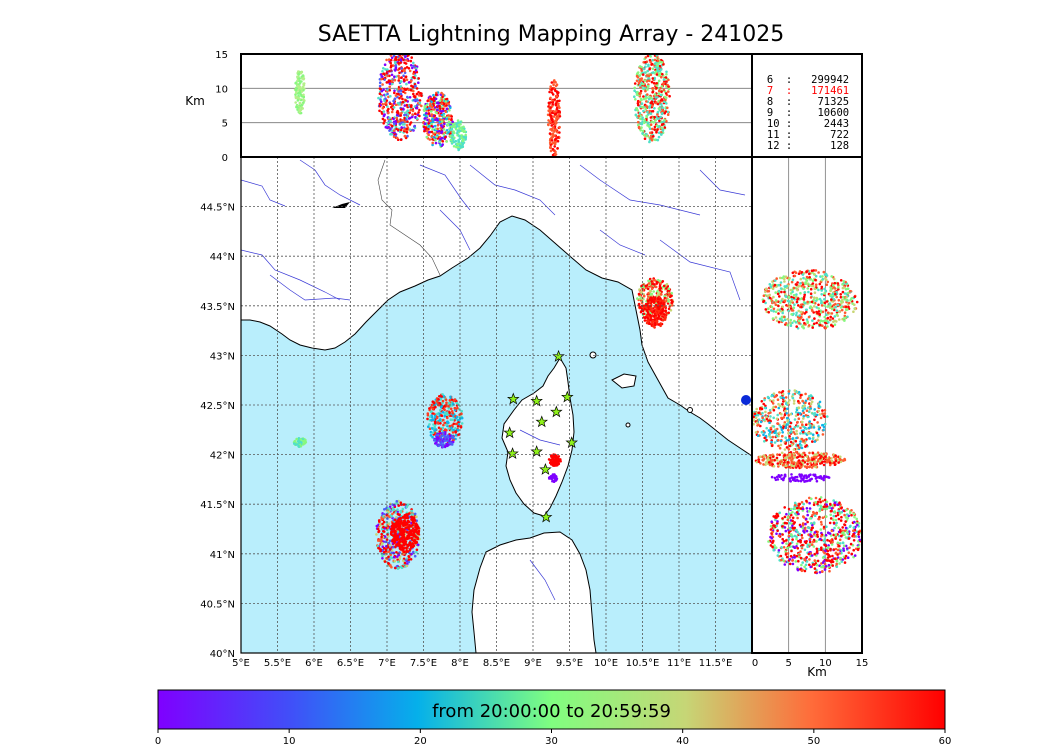  Describe the element at coordinates (350, 663) in the screenshot. I see `lon-tick-label: 6.5°E` at that location.